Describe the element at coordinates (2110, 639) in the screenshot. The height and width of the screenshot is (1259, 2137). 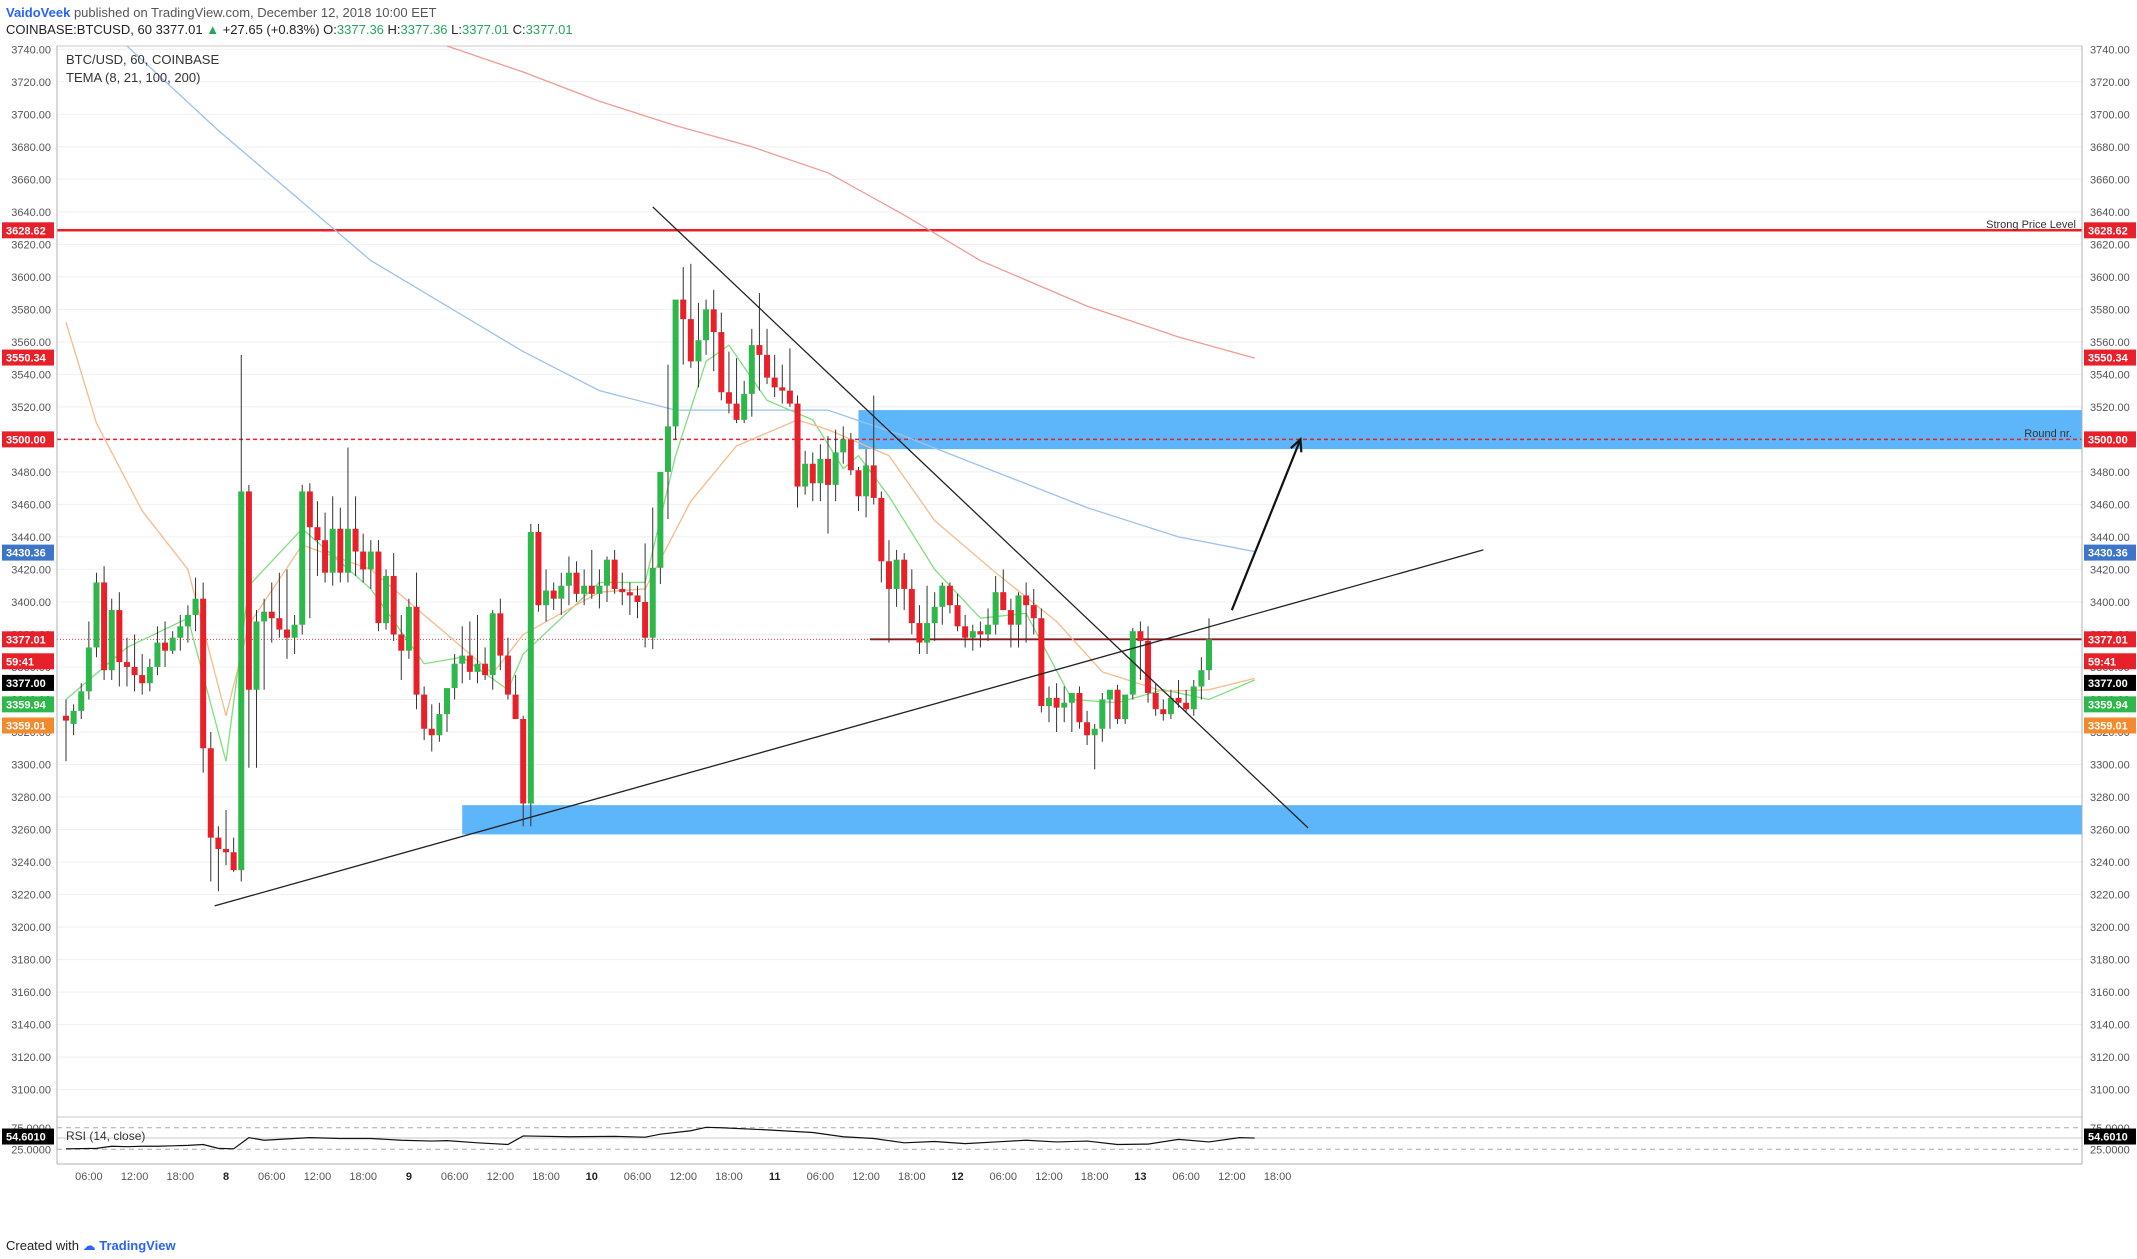
I see `price-label: 3377.01` at that location.